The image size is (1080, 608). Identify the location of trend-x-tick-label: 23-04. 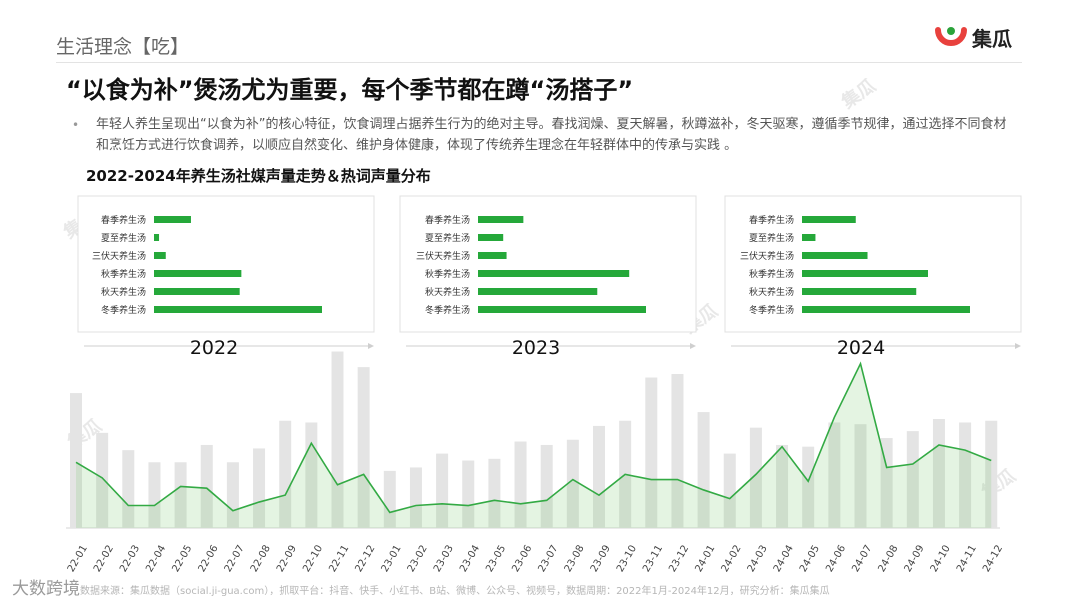
(470, 558).